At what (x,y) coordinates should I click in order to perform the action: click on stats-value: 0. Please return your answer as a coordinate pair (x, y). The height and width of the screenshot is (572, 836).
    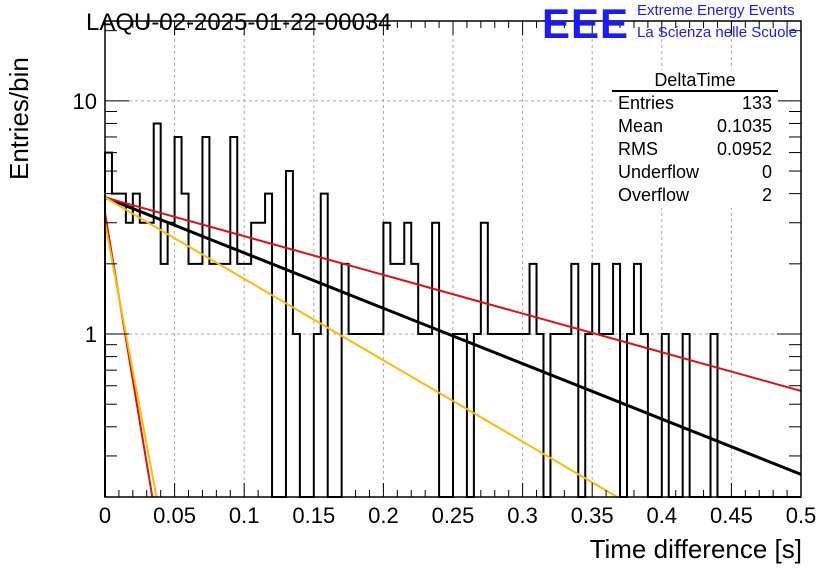
    Looking at the image, I should click on (766, 172).